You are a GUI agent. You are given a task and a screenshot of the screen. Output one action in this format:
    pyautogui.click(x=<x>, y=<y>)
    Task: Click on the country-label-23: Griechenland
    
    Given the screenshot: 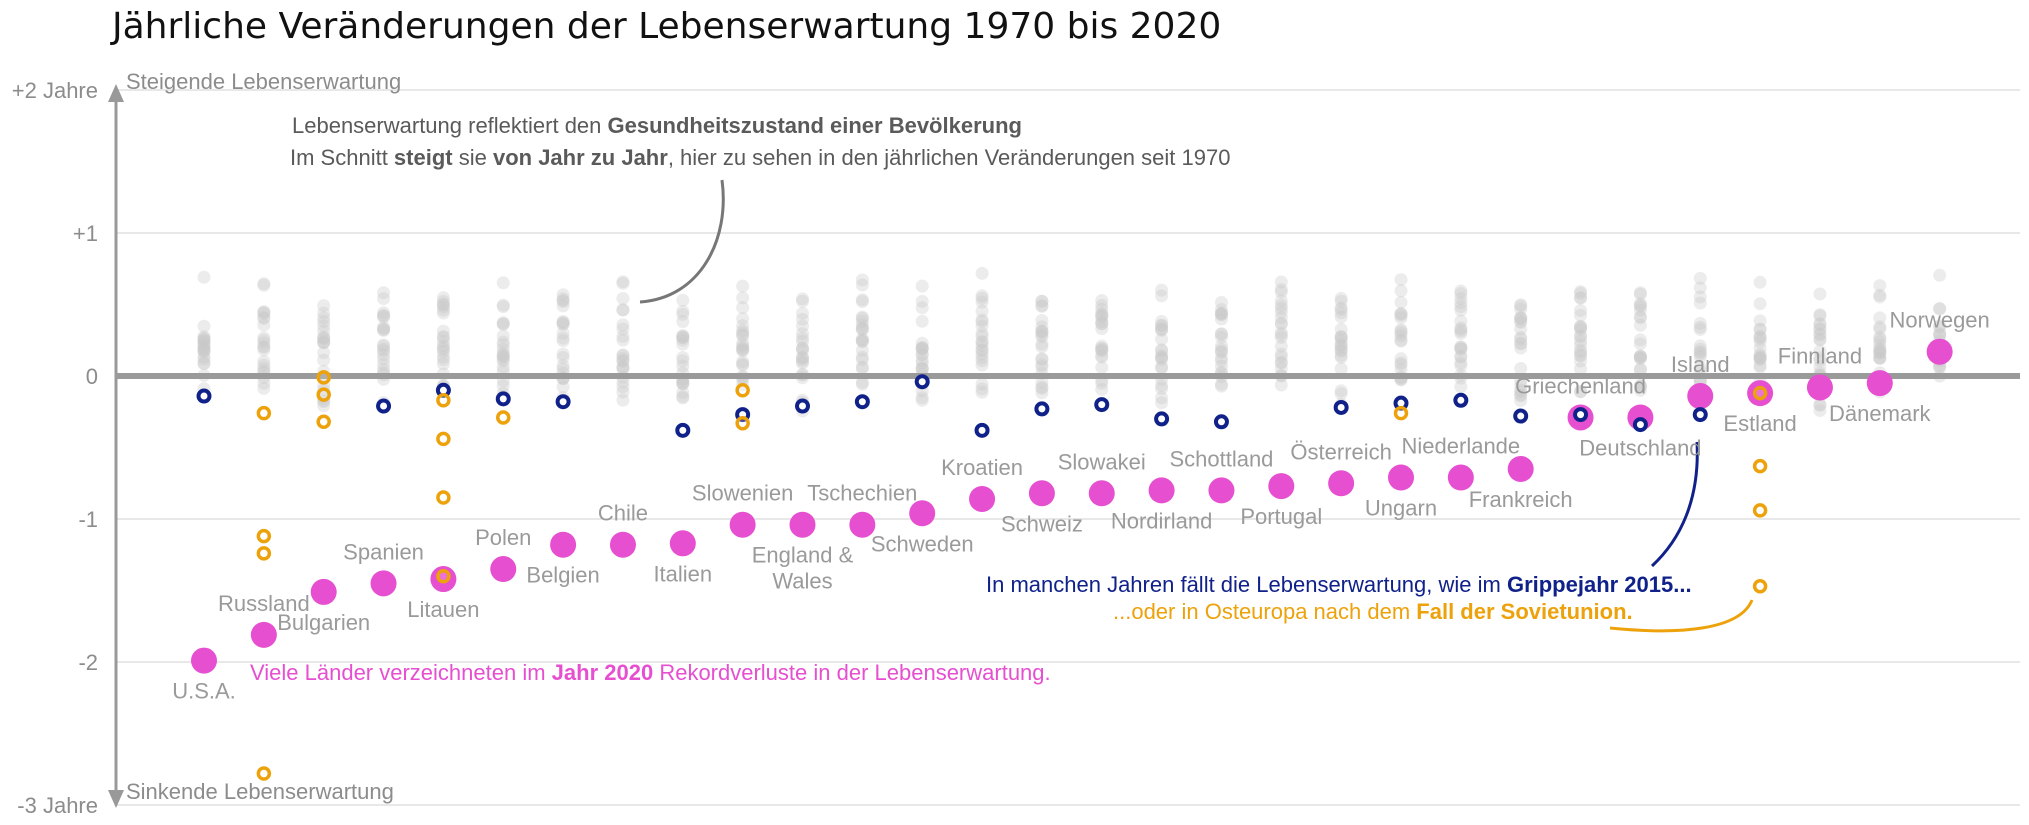 What is the action you would take?
    pyautogui.click(x=1580, y=385)
    